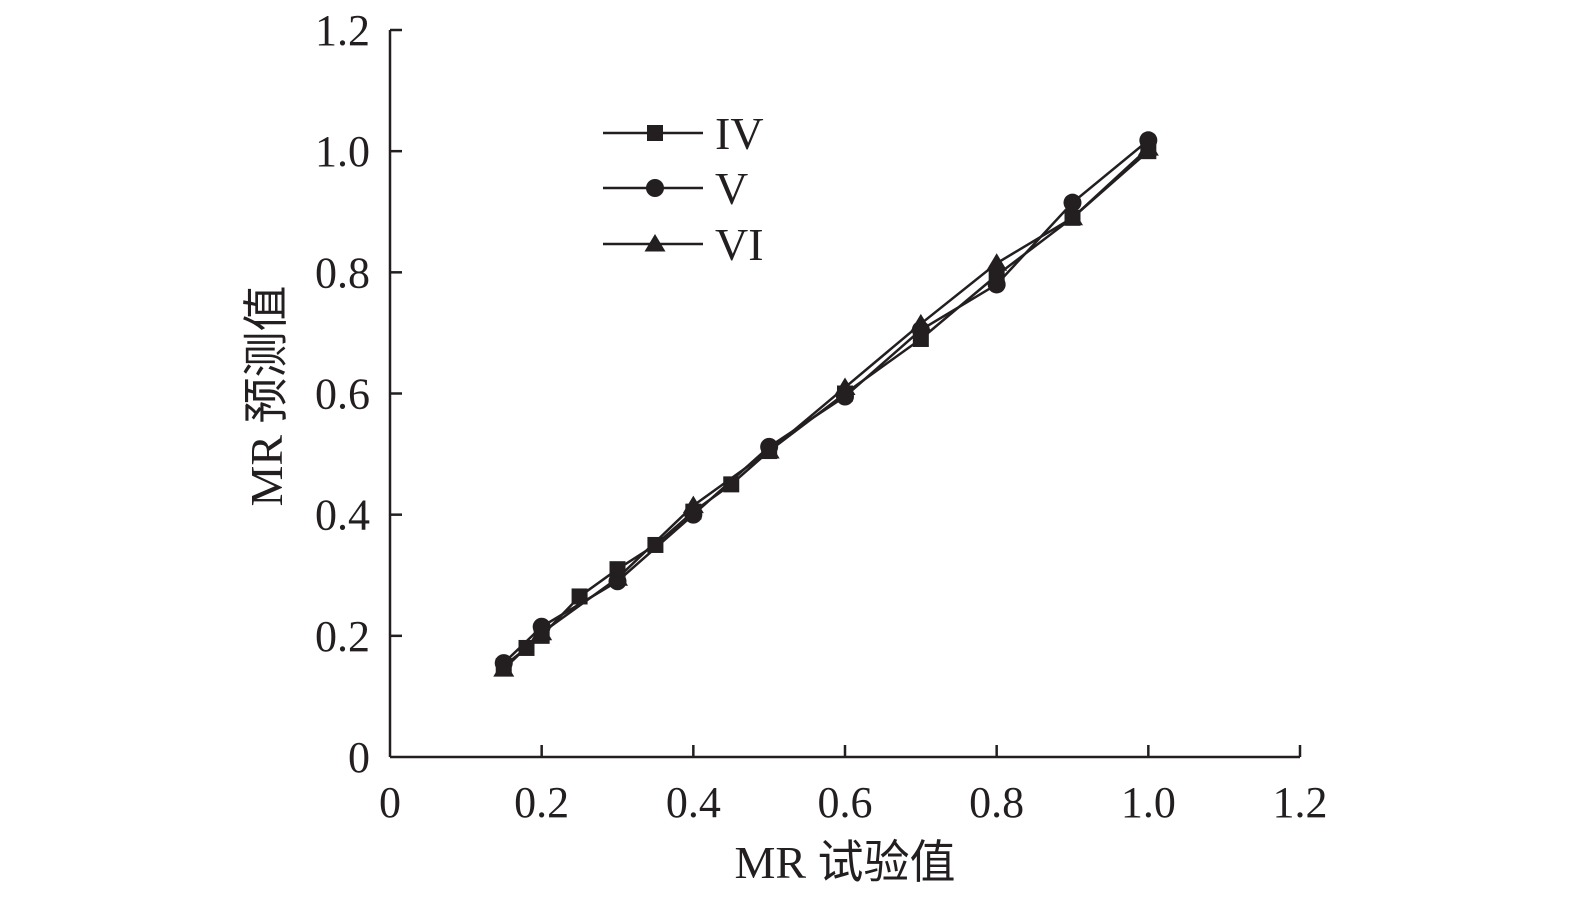  Describe the element at coordinates (390, 802) in the screenshot. I see `x-tick-label: 0` at that location.